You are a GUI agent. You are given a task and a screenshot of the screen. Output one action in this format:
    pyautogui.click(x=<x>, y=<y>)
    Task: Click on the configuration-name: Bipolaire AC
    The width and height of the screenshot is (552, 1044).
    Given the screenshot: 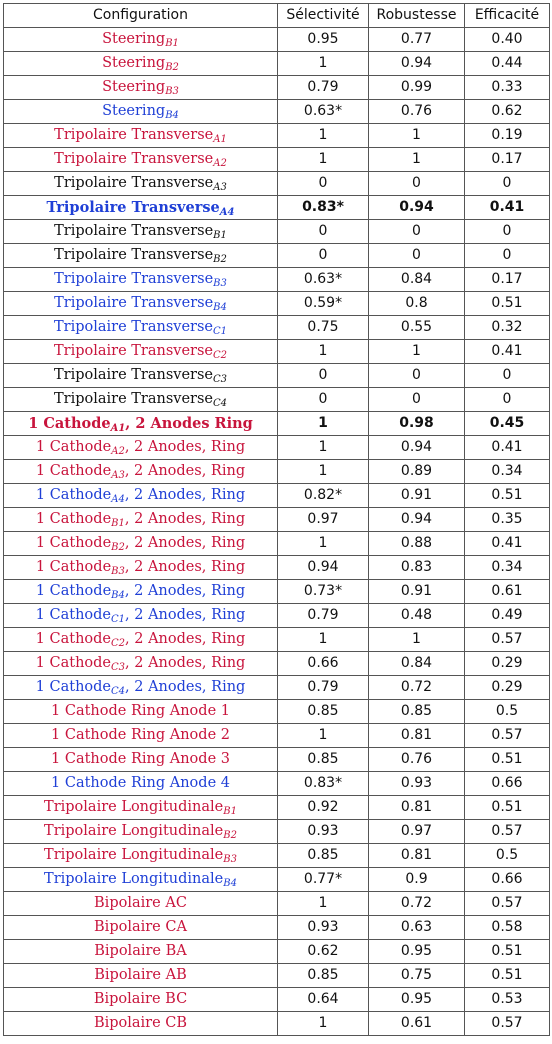 What is the action you would take?
    pyautogui.click(x=140, y=903)
    